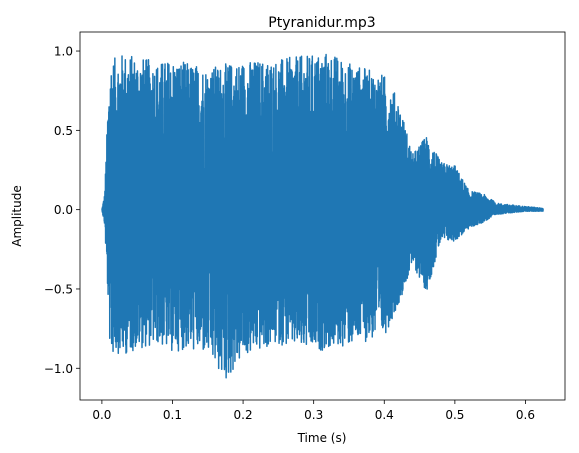 The height and width of the screenshot is (453, 579). I want to click on y-axis-ticks: −1.0 −0.5 0.0 0.5 1.0, so click(62, 210).